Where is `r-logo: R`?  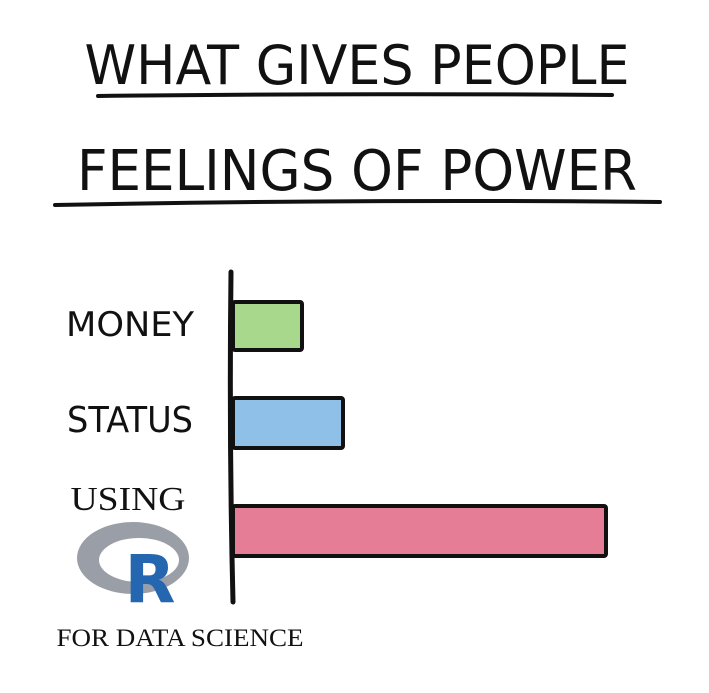
r-logo: R is located at coordinates (133, 570).